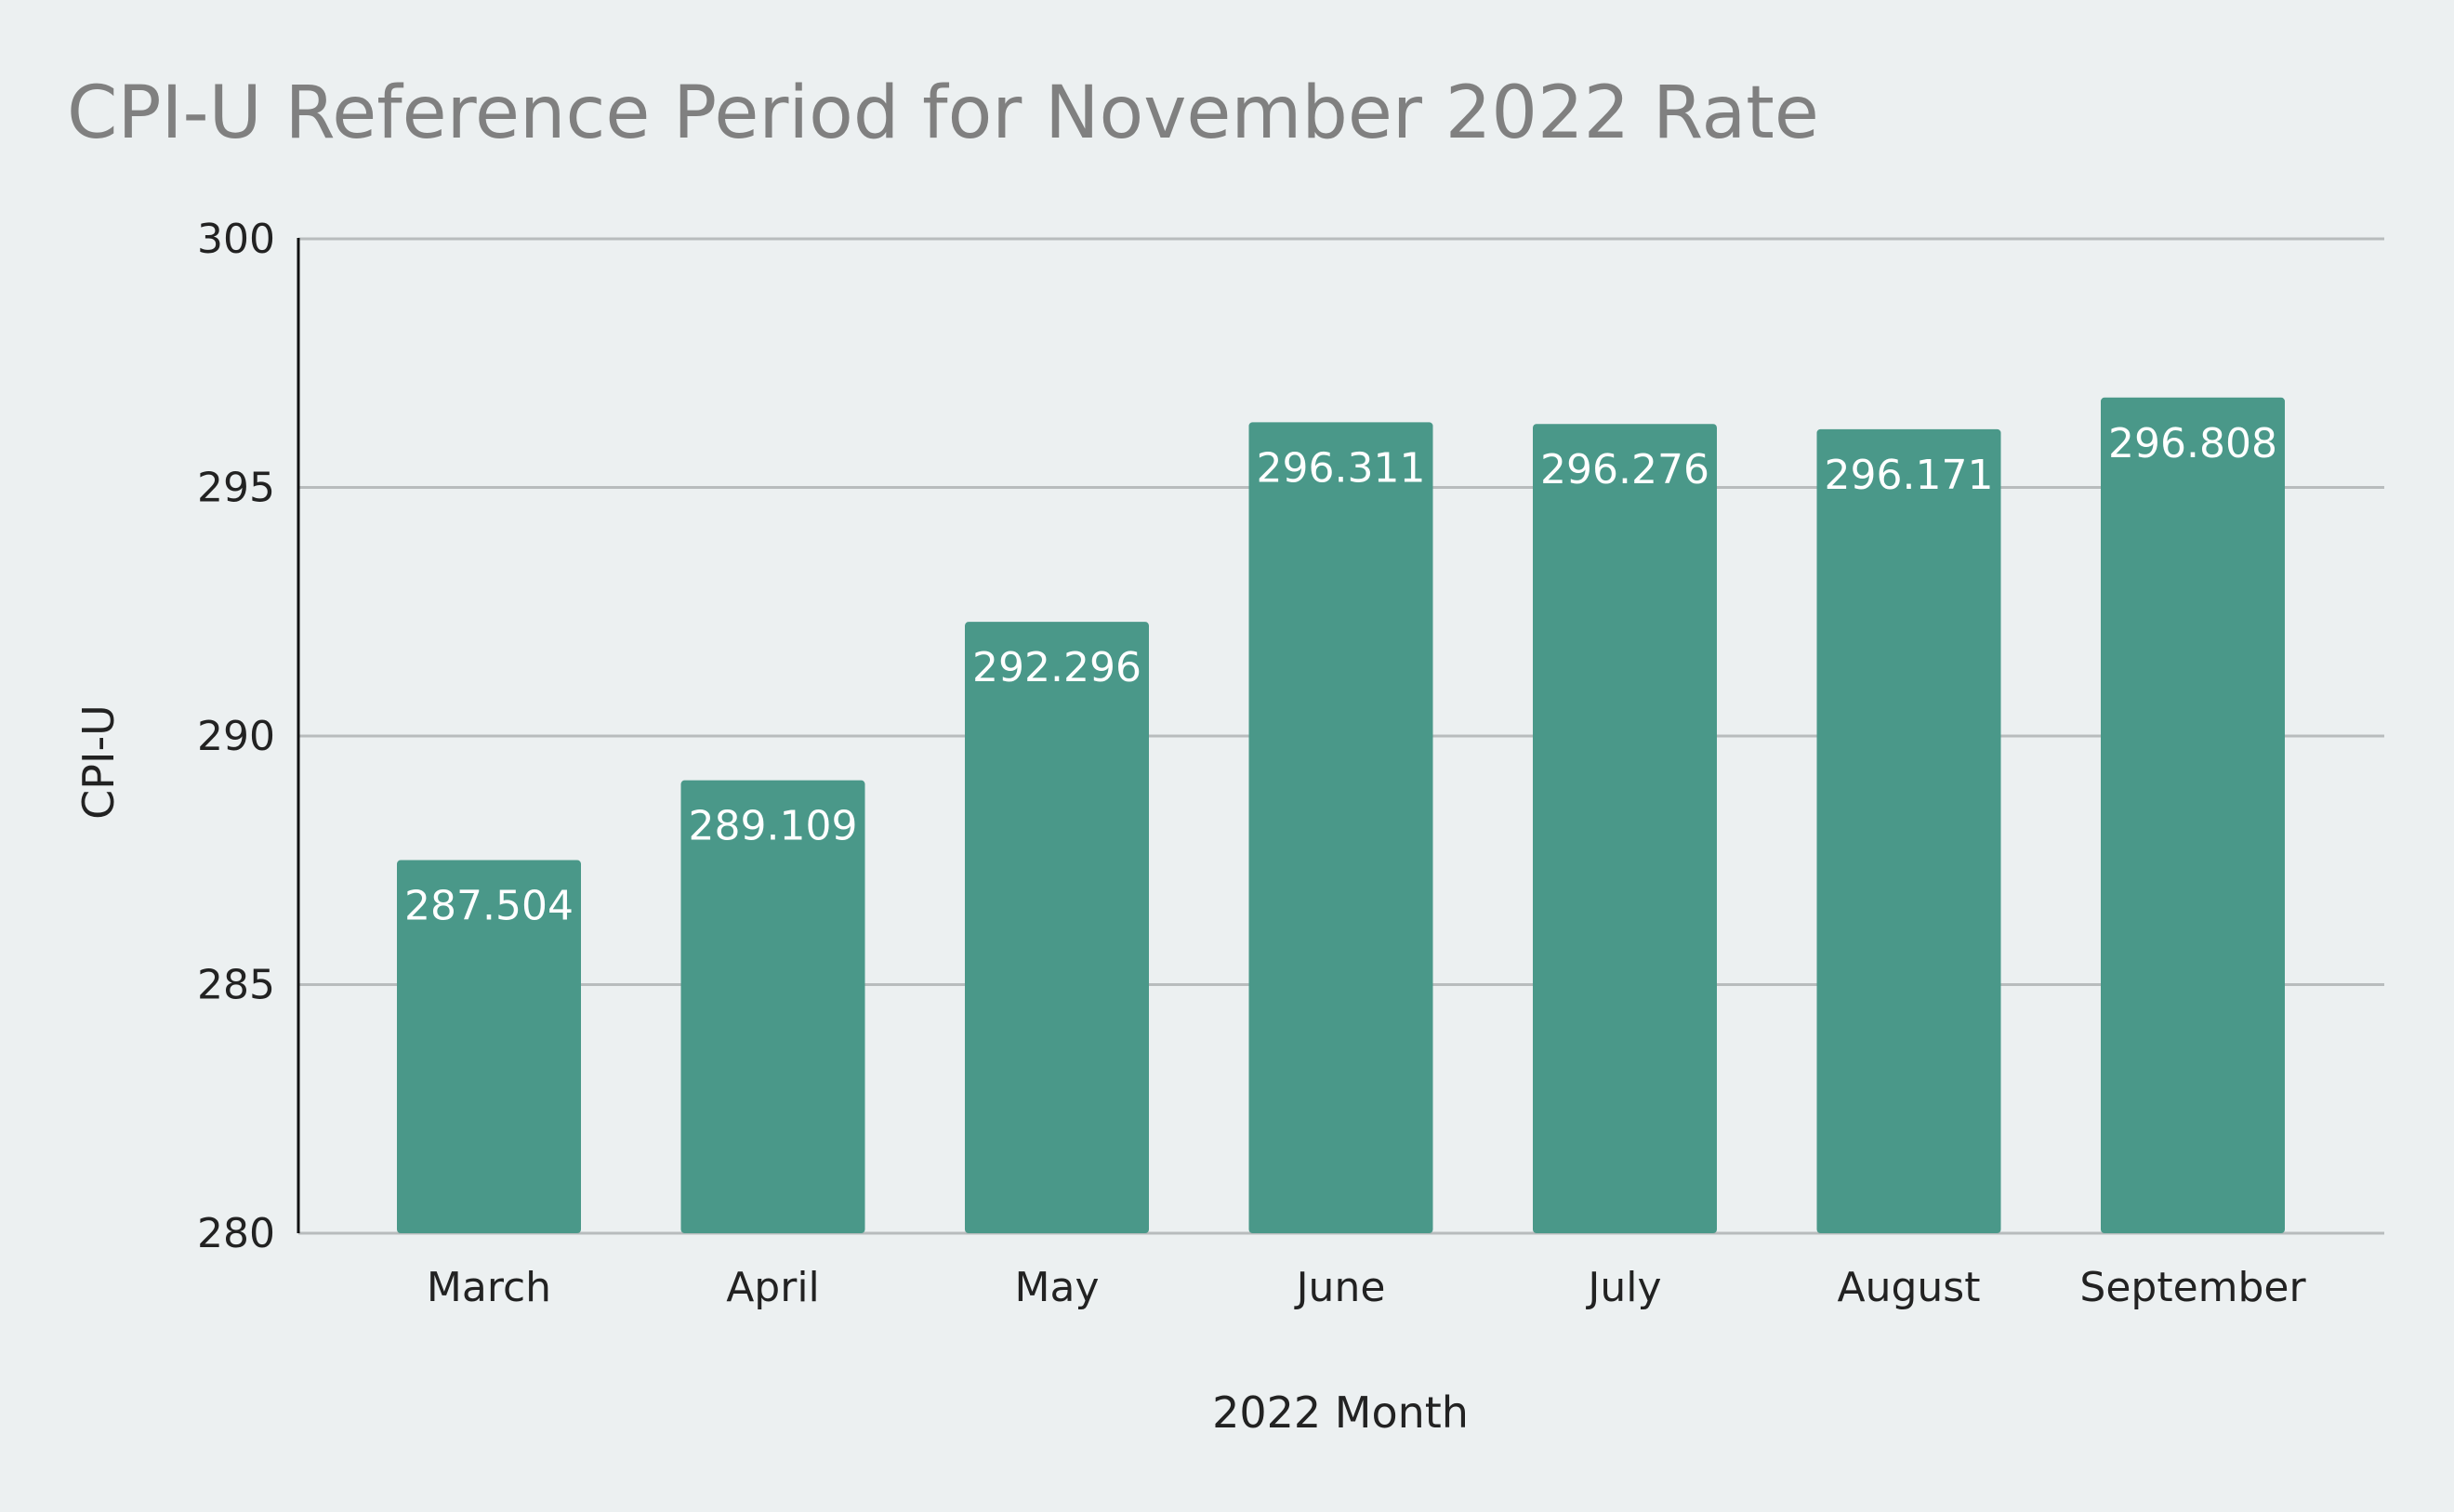  What do you see at coordinates (1342, 468) in the screenshot?
I see `bar-value-label: 296.311` at bounding box center [1342, 468].